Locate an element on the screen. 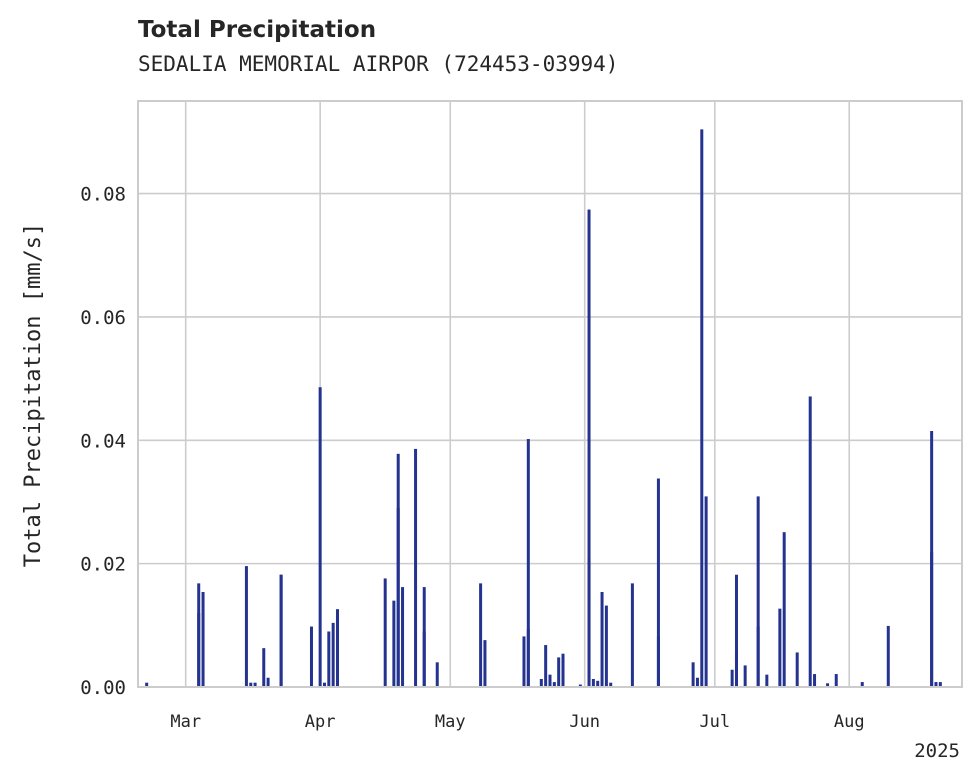 This screenshot has width=980, height=783. y-tick-label: 0.06 is located at coordinates (103, 318).